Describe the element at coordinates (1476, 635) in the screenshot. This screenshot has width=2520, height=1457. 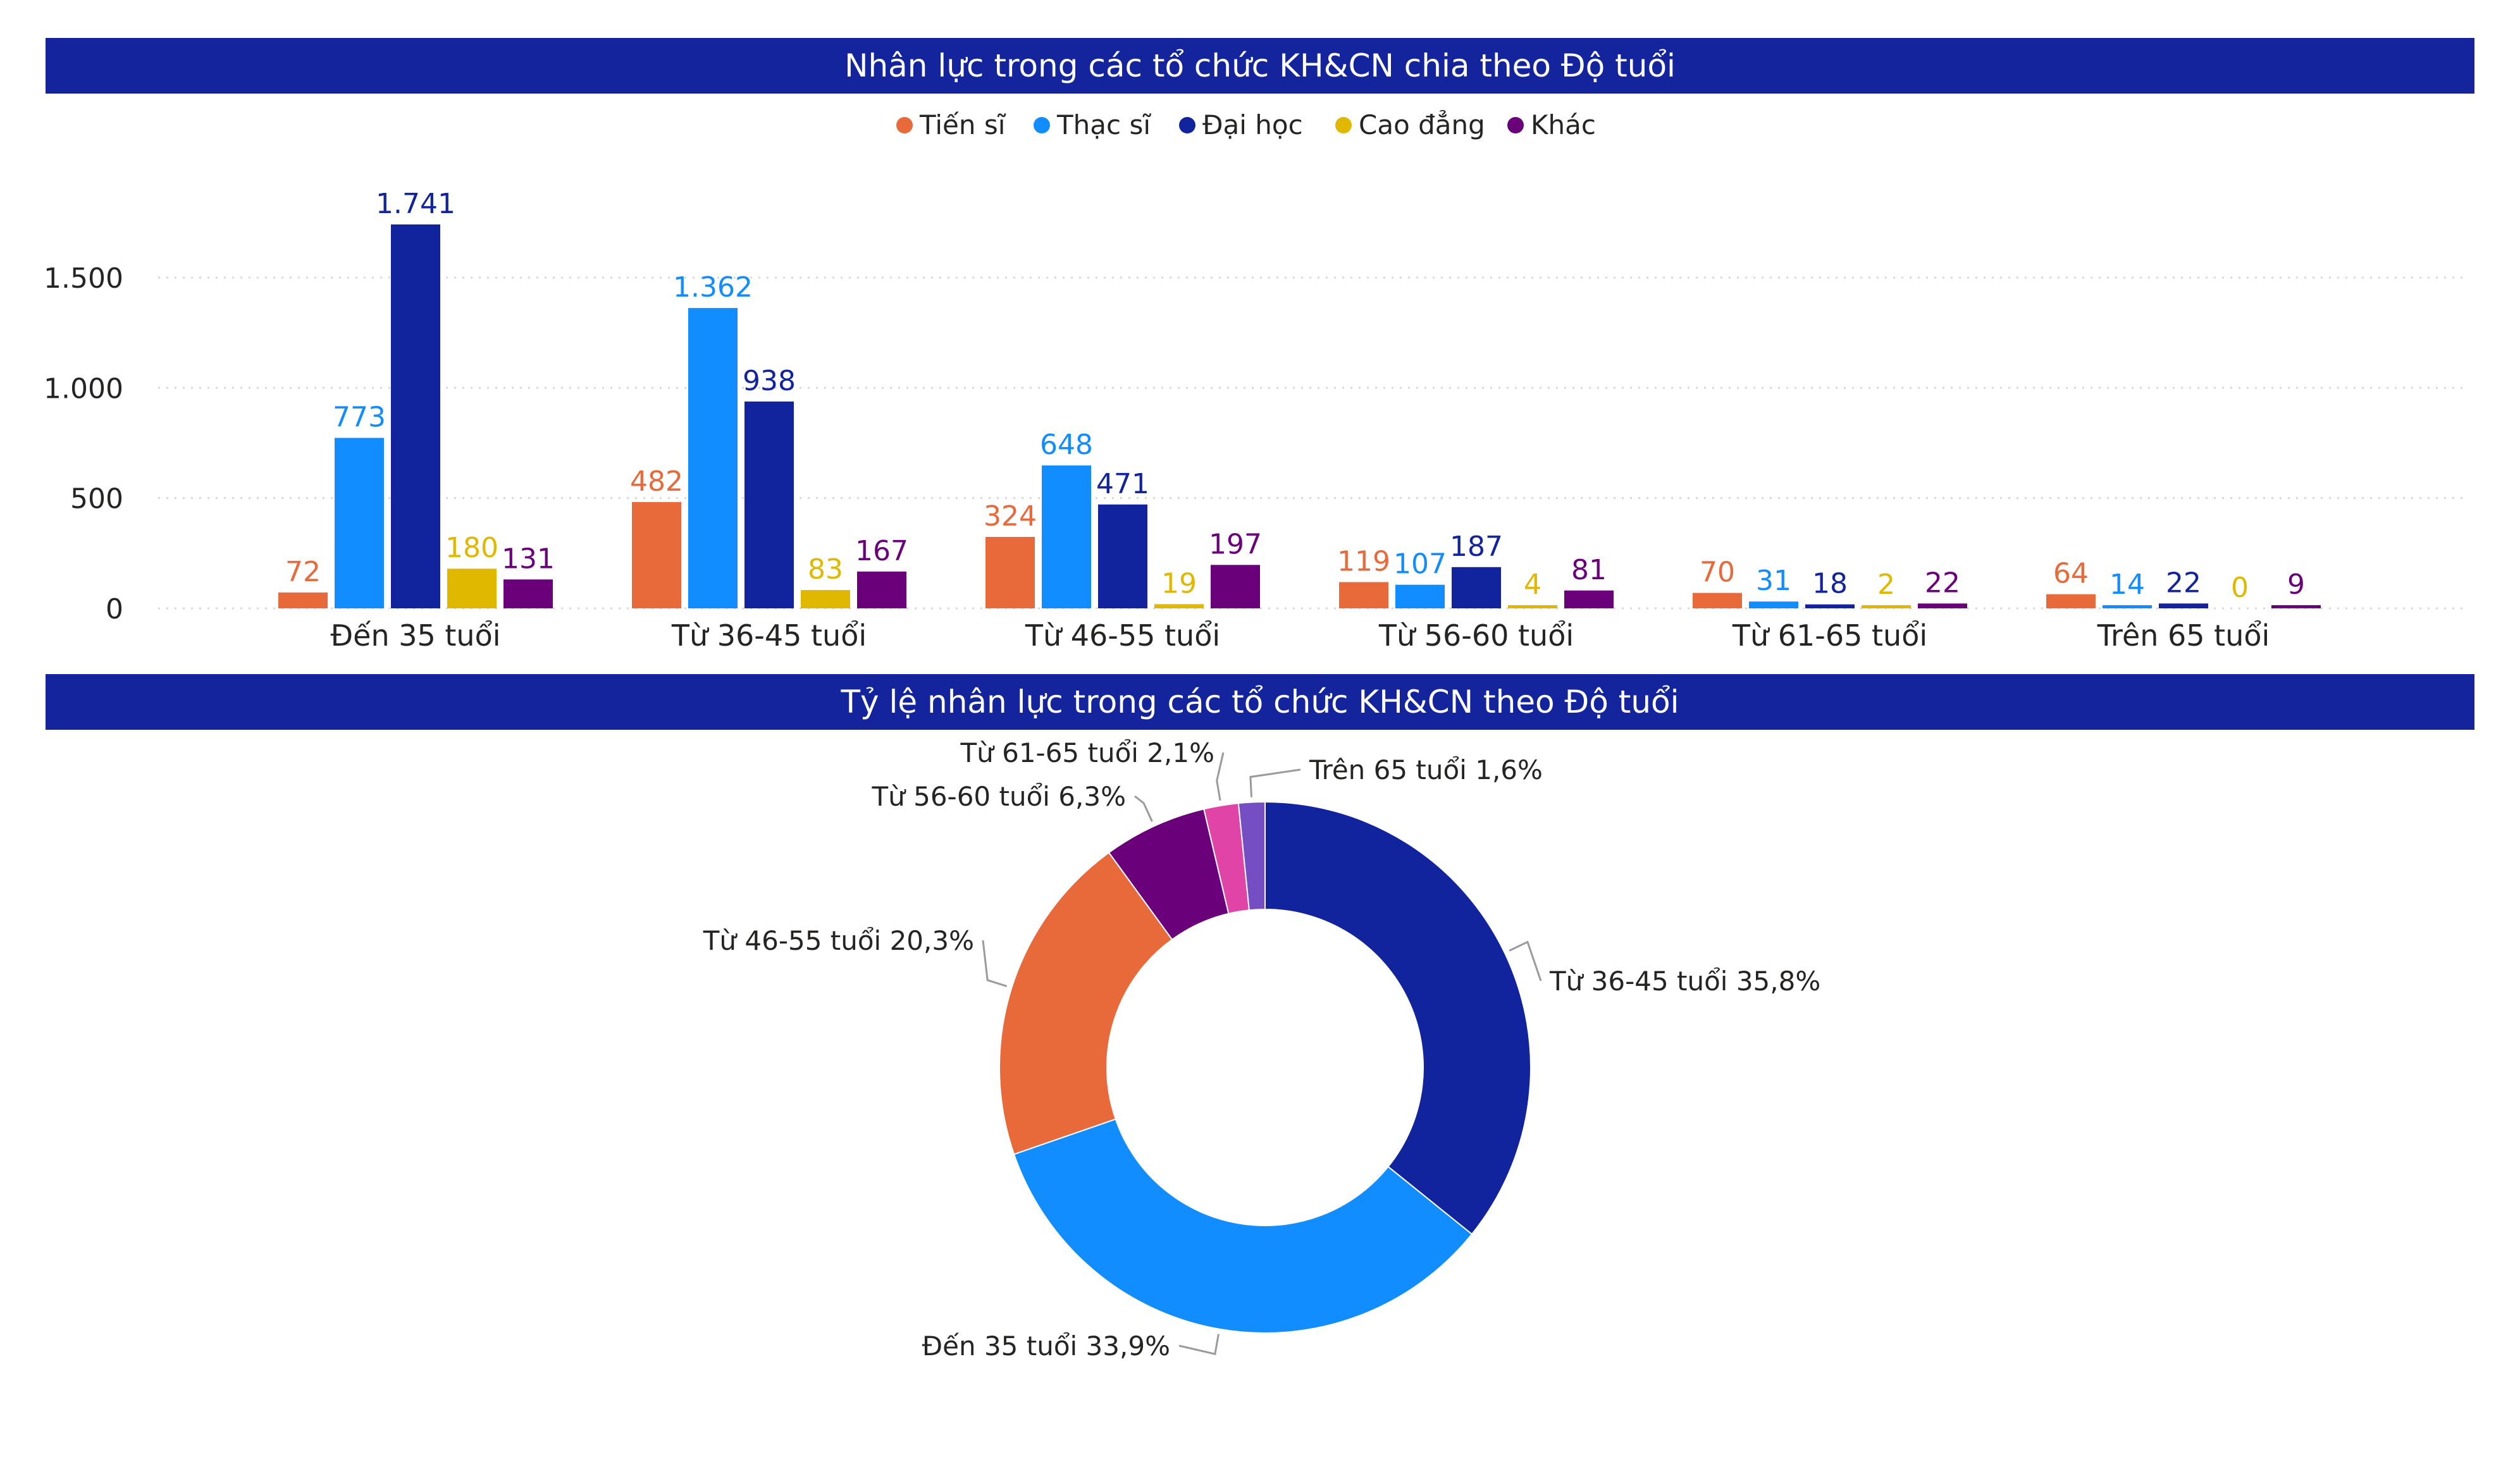
I see `x-tick-label: Từ 56-60 tuổi` at that location.